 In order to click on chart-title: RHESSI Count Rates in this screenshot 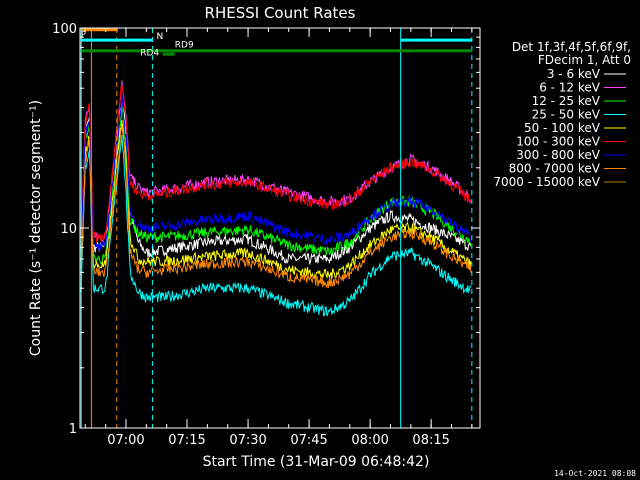, I will do `click(280, 13)`.